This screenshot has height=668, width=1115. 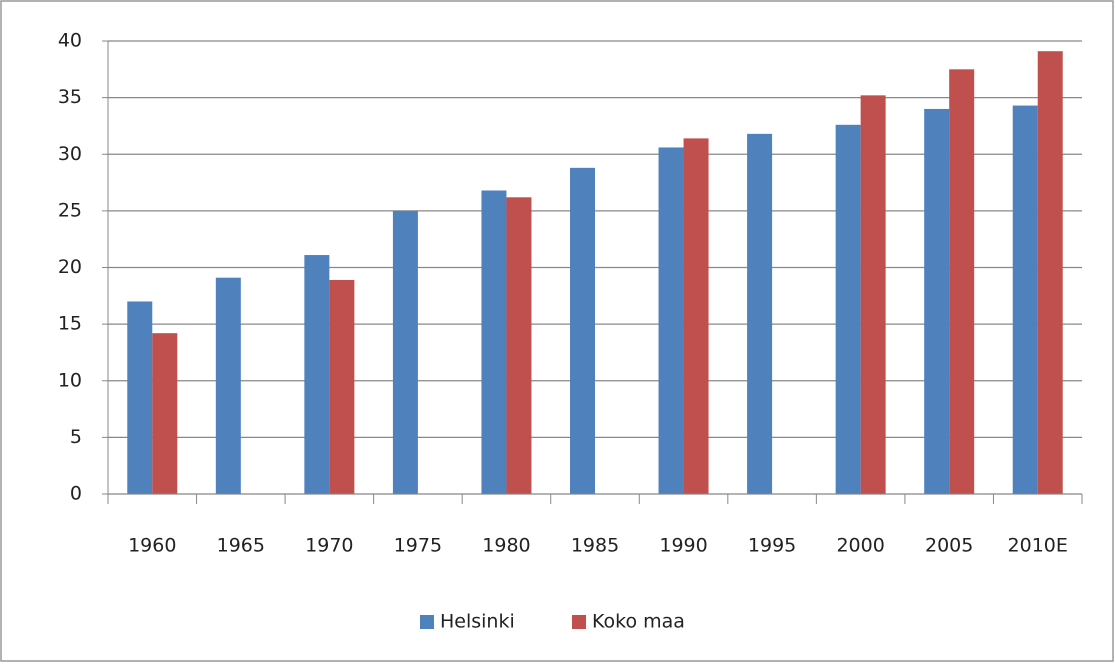 I want to click on x-tick-label: 1995, so click(x=772, y=546).